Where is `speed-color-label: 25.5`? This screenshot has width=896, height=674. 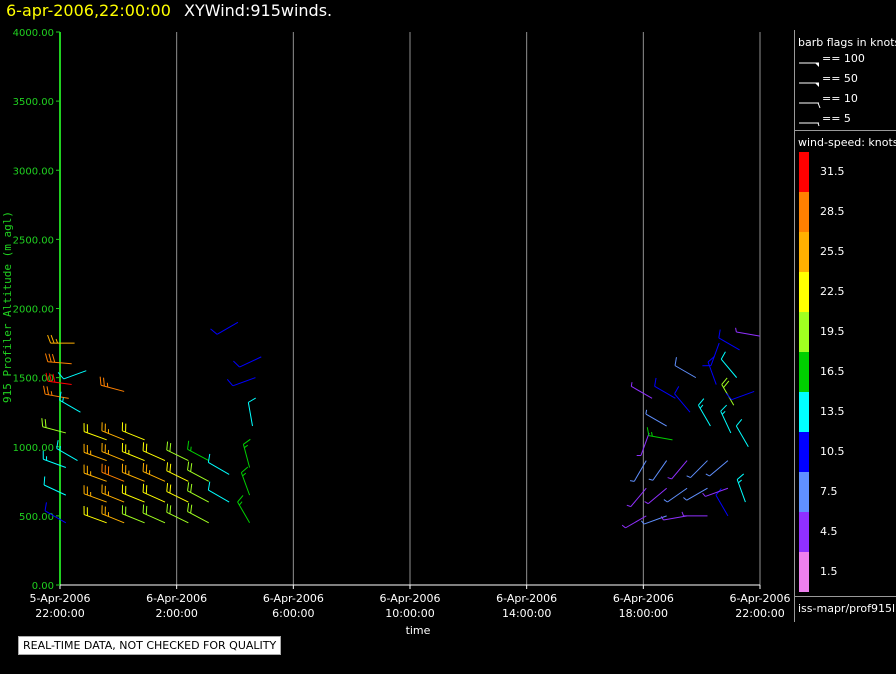 speed-color-label: 25.5 is located at coordinates (832, 251).